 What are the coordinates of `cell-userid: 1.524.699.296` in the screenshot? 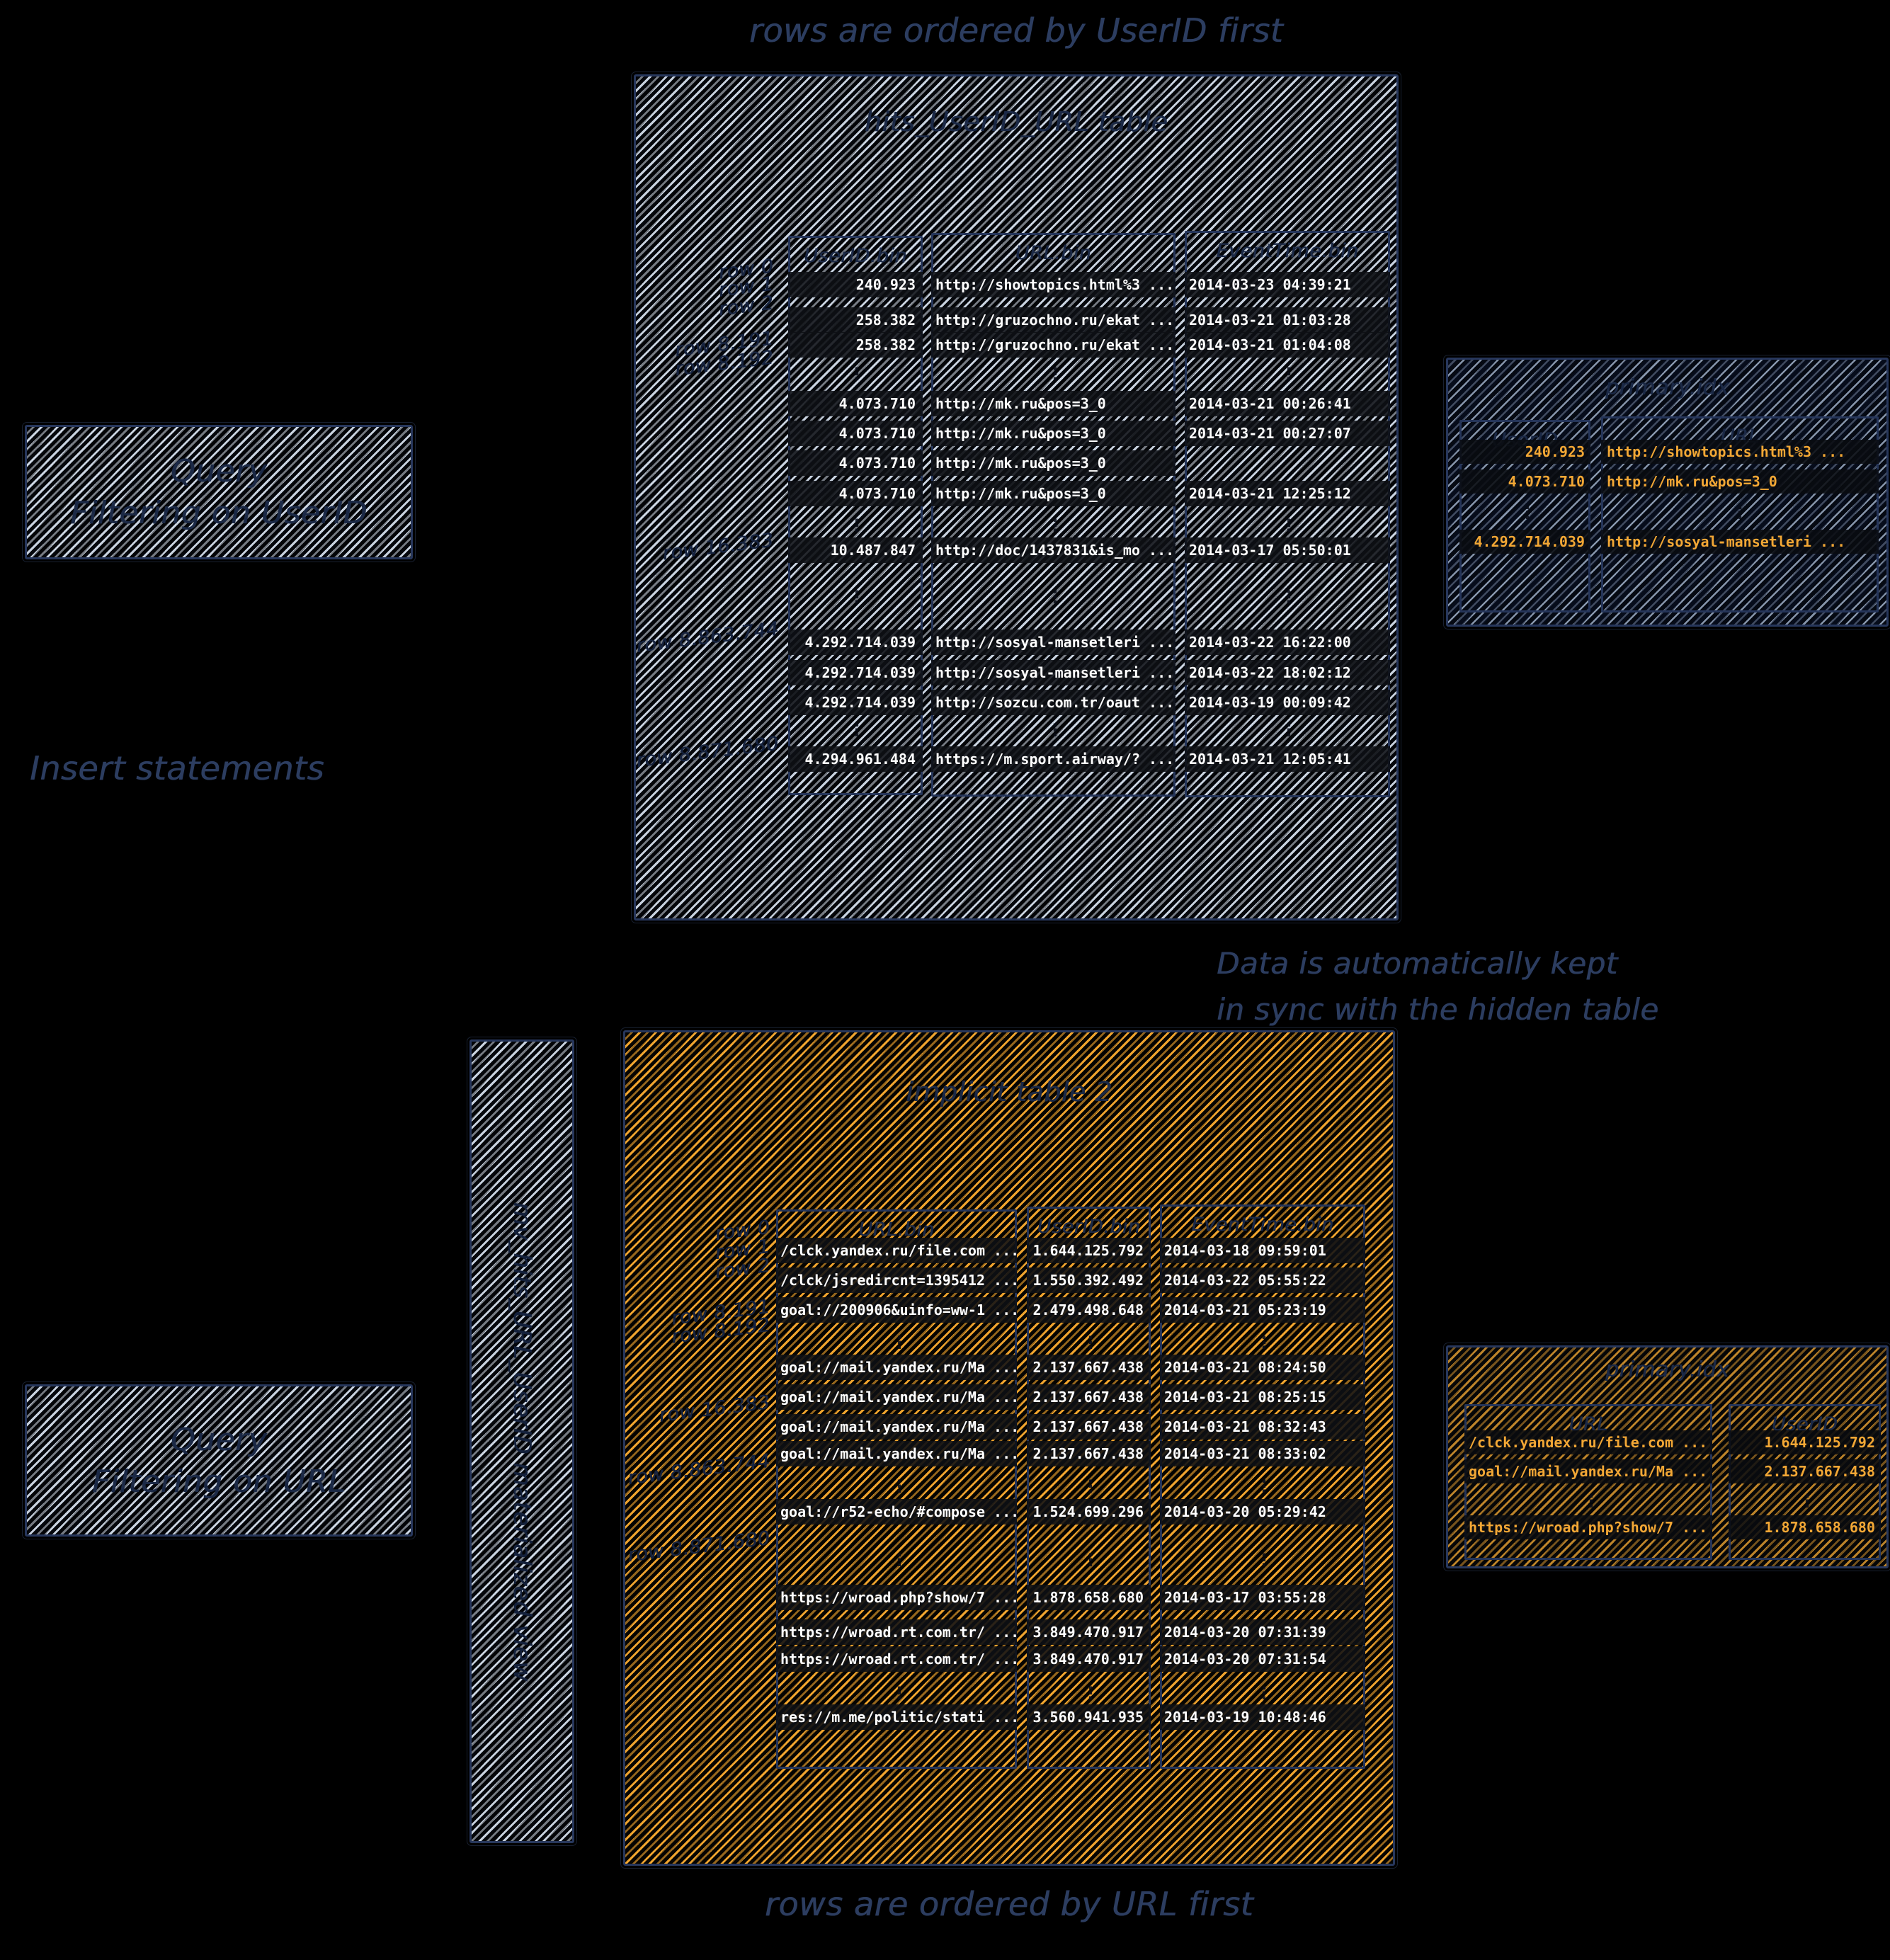 It's located at (1089, 1512).